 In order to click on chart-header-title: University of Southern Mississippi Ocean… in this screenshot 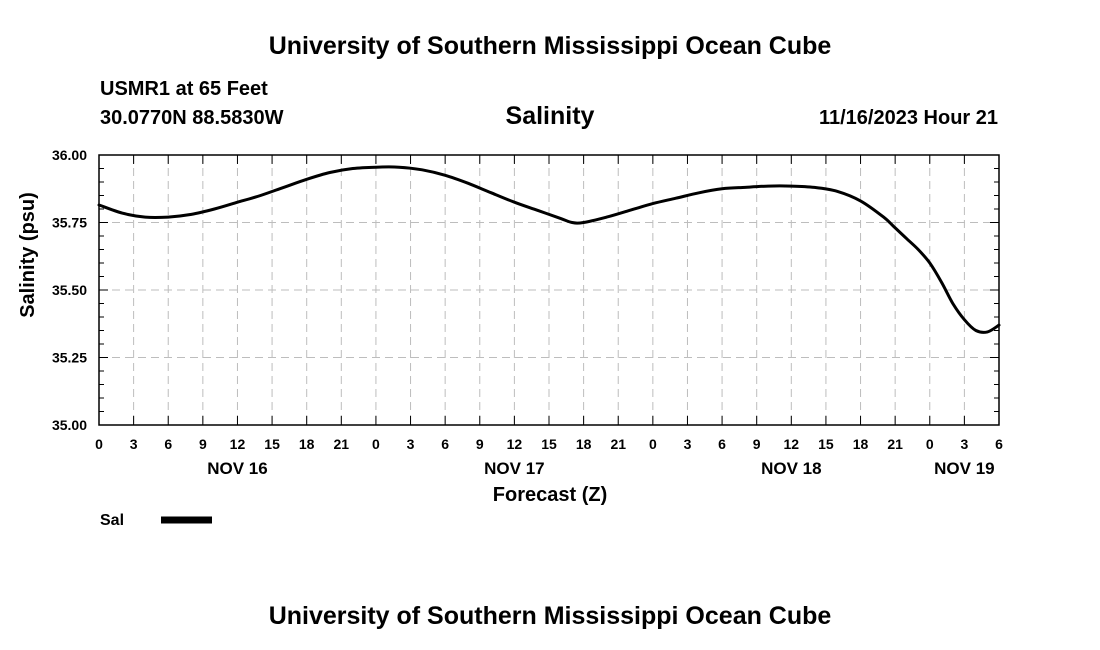, I will do `click(550, 46)`.